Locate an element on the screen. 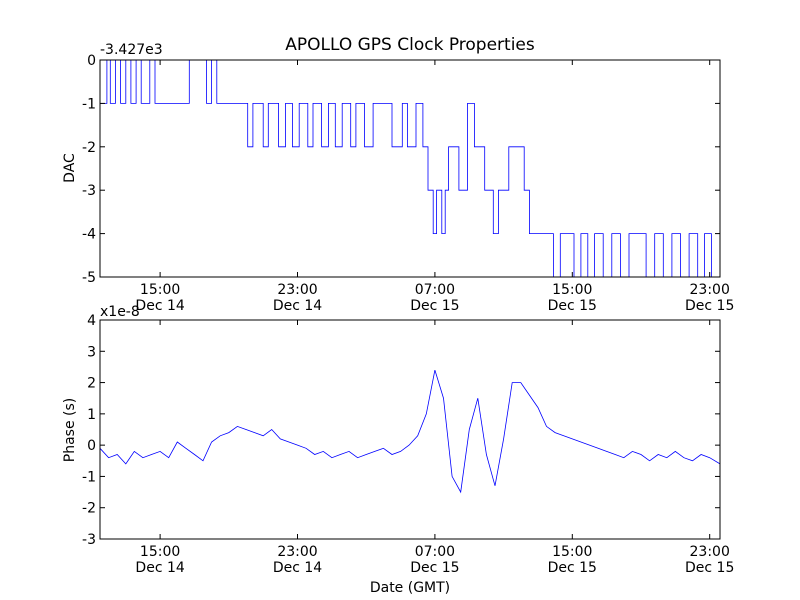  phase-ytick-label: -3 is located at coordinates (89, 540).